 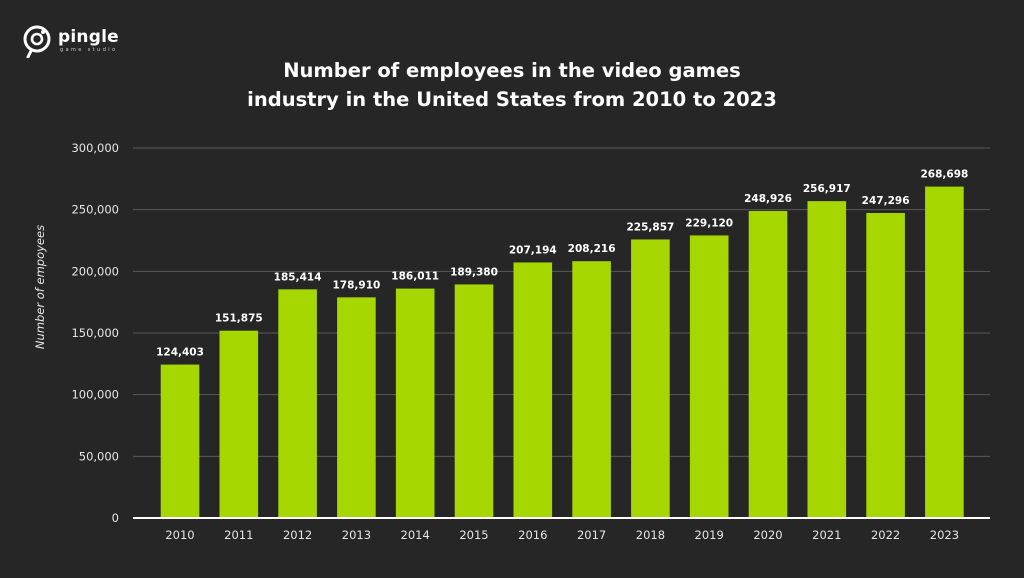 I want to click on x-tick-label: 2020, so click(x=767, y=535).